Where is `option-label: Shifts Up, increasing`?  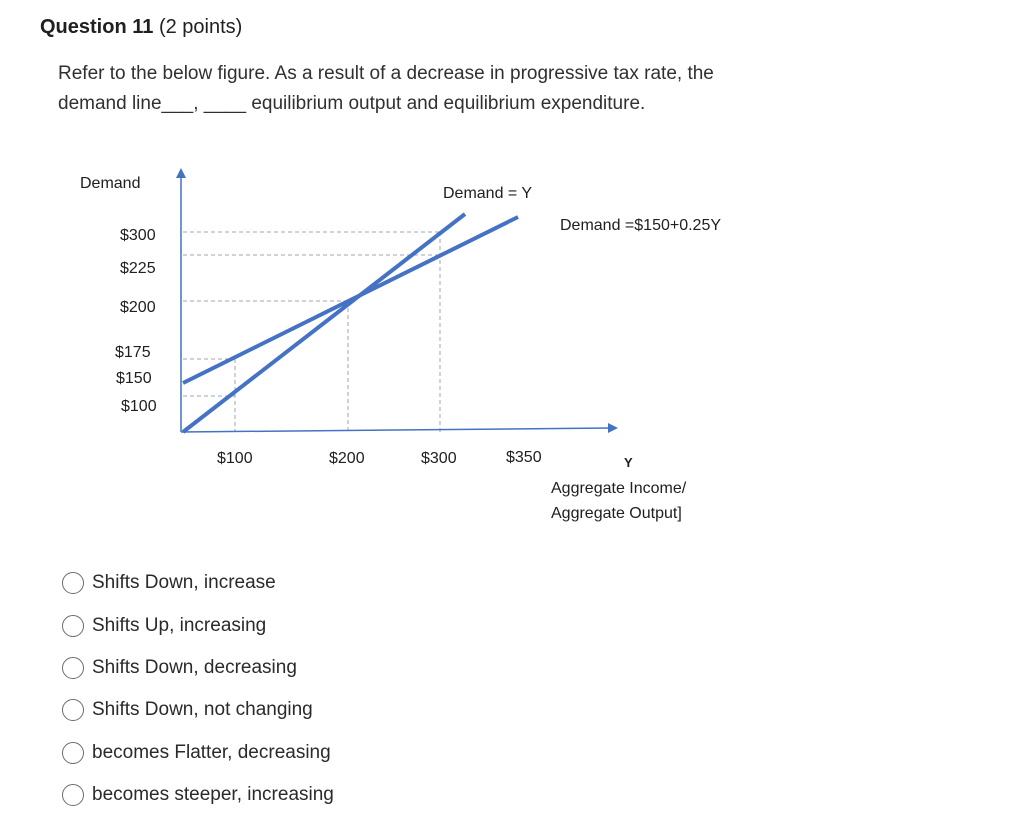 option-label: Shifts Up, increasing is located at coordinates (179, 625).